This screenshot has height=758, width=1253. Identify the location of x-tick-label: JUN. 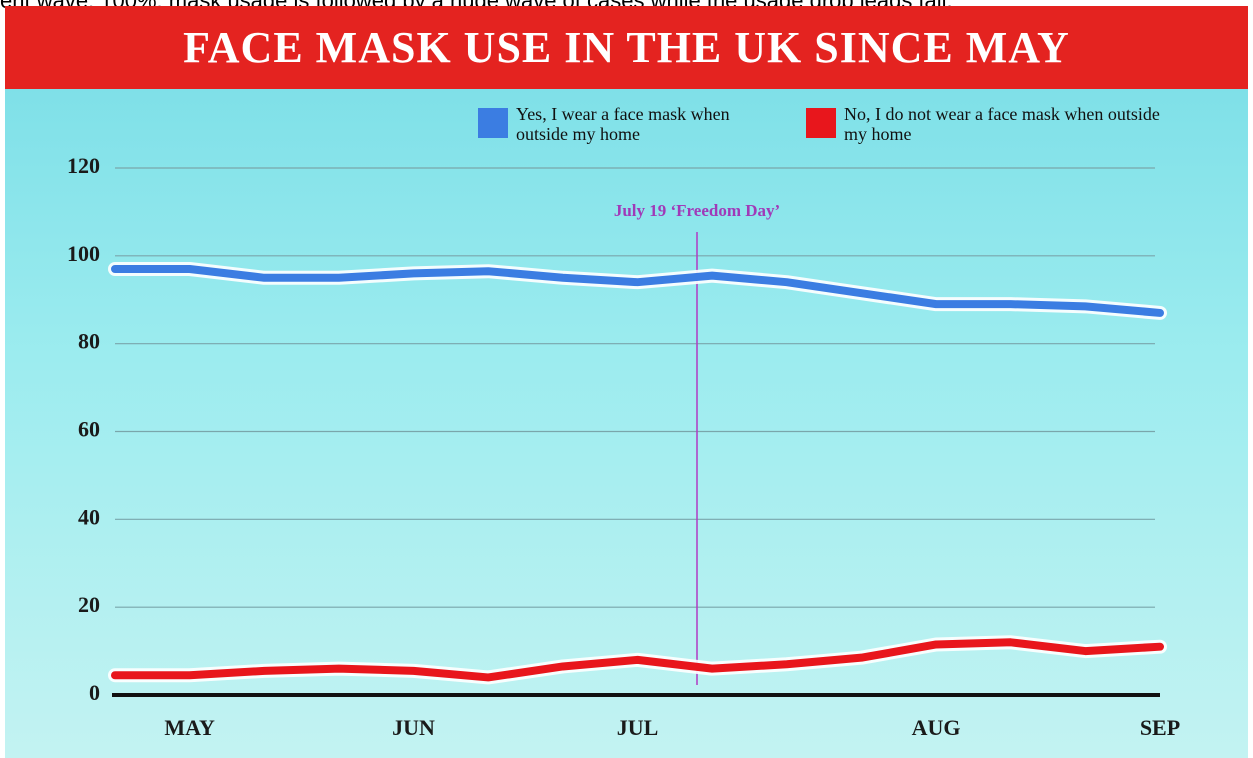
(413, 727).